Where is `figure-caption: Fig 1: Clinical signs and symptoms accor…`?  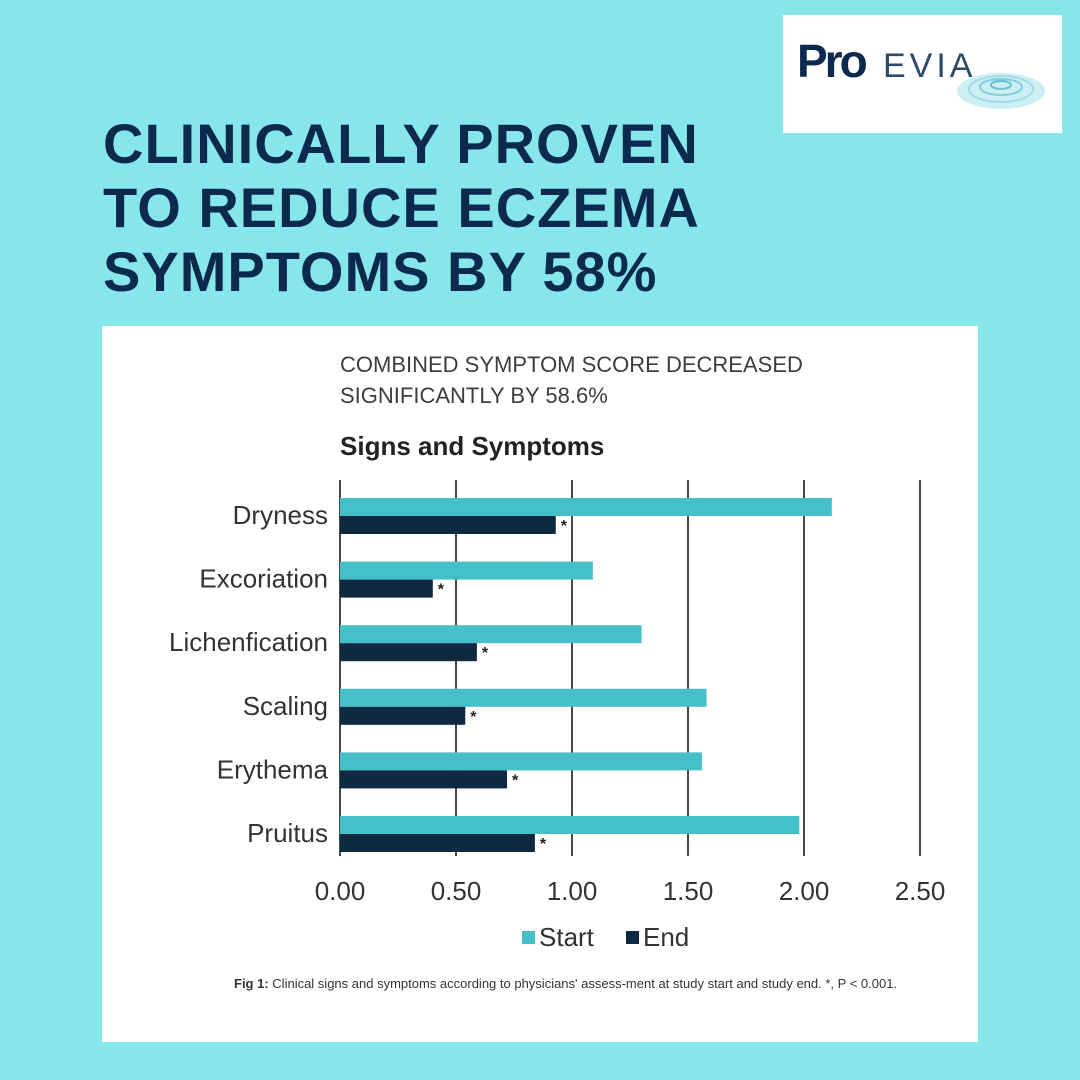
figure-caption: Fig 1: Clinical signs and symptoms accor… is located at coordinates (574, 984).